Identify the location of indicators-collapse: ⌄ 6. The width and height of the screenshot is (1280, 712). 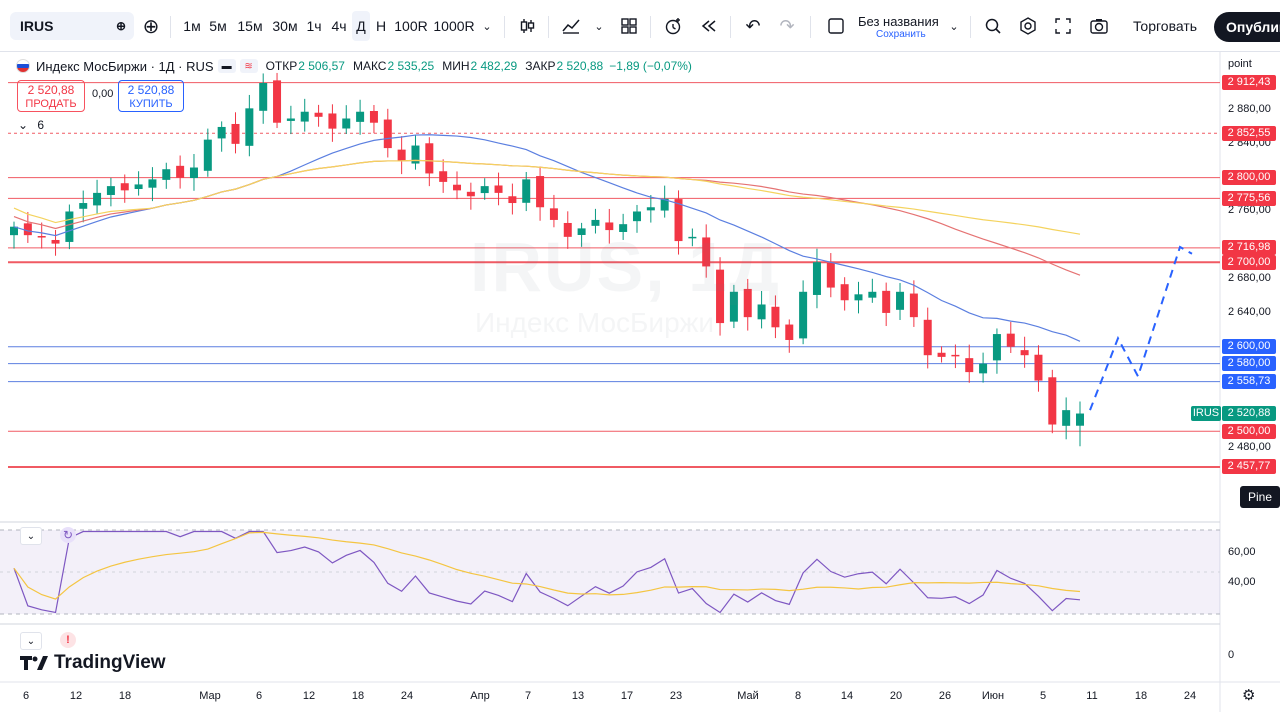
(31, 125).